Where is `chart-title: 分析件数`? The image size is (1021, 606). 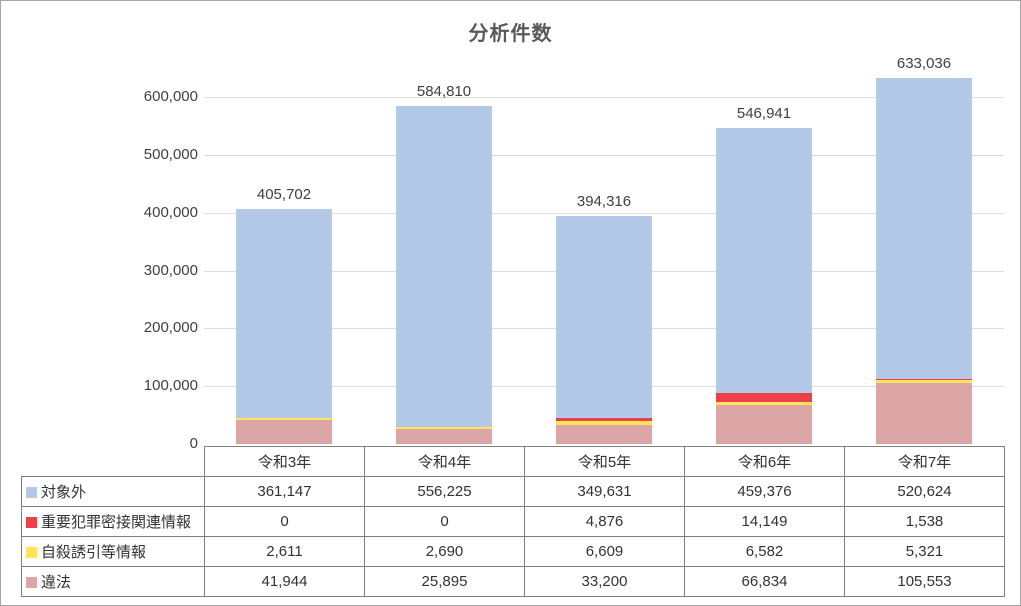 chart-title: 分析件数 is located at coordinates (510, 34).